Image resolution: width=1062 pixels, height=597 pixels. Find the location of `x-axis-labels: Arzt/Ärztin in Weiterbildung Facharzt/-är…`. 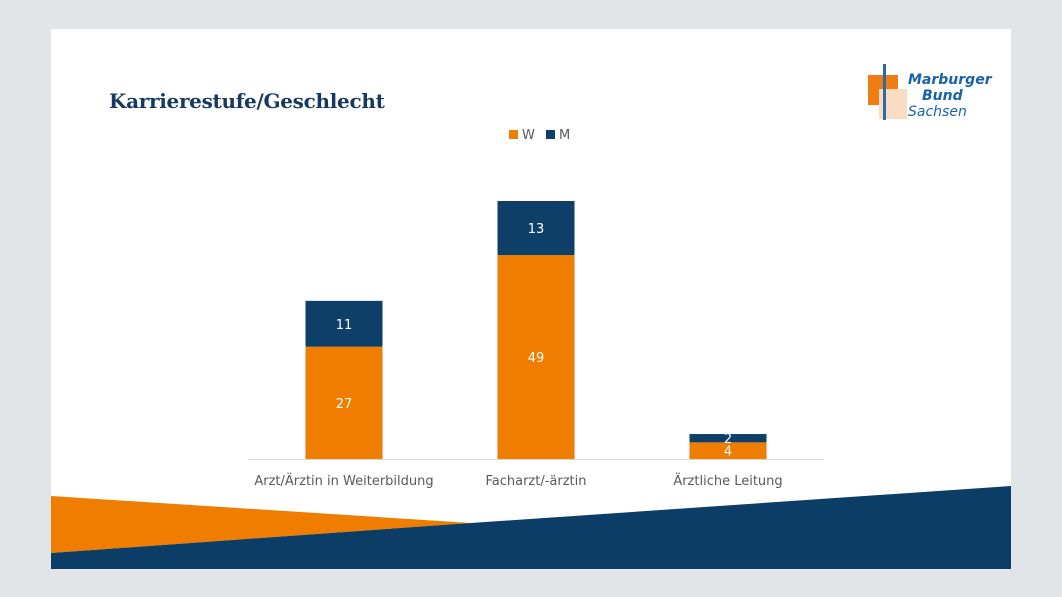

x-axis-labels: Arzt/Ärztin in Weiterbildung Facharzt/-är… is located at coordinates (518, 481).